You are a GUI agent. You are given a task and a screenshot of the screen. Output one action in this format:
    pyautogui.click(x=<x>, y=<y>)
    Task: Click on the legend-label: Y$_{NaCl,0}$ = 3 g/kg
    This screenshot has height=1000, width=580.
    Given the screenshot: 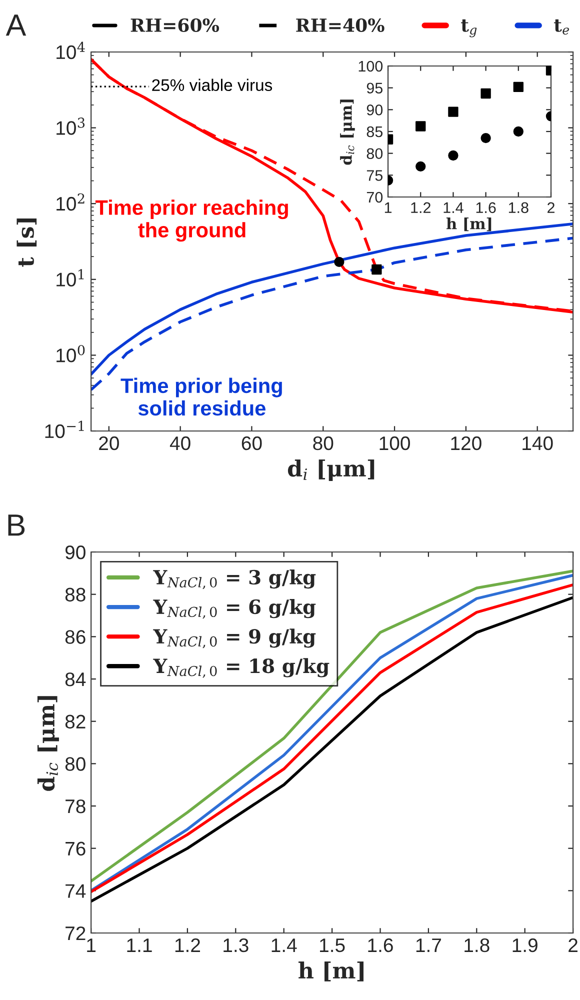 What is the action you would take?
    pyautogui.click(x=234, y=580)
    